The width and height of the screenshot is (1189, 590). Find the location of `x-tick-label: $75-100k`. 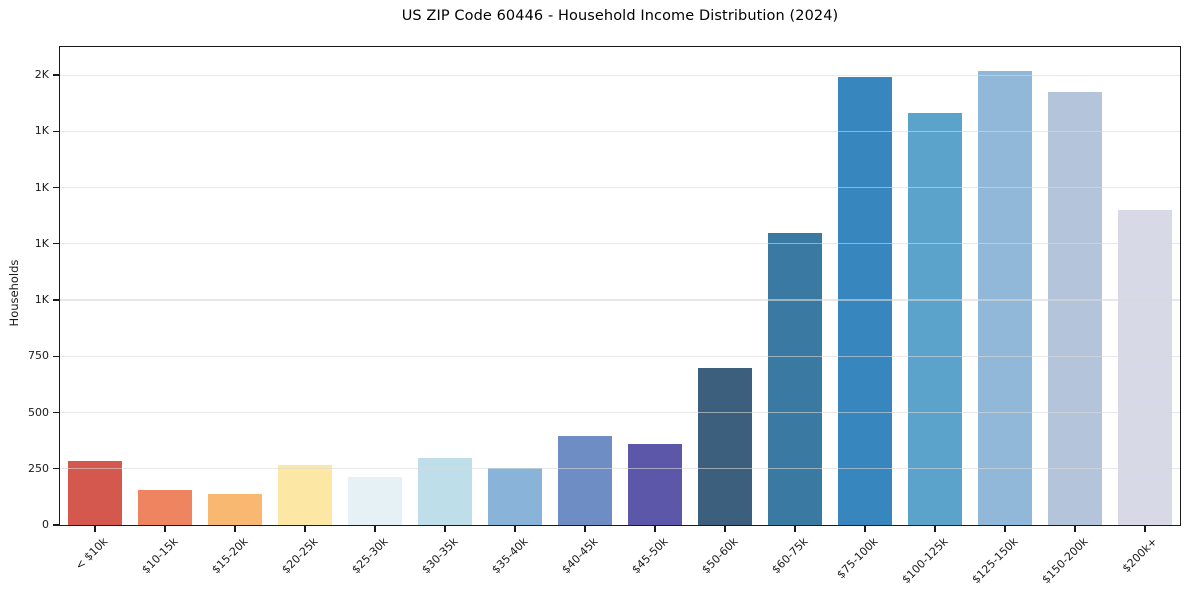

x-tick-label: $75-100k is located at coordinates (857, 558).